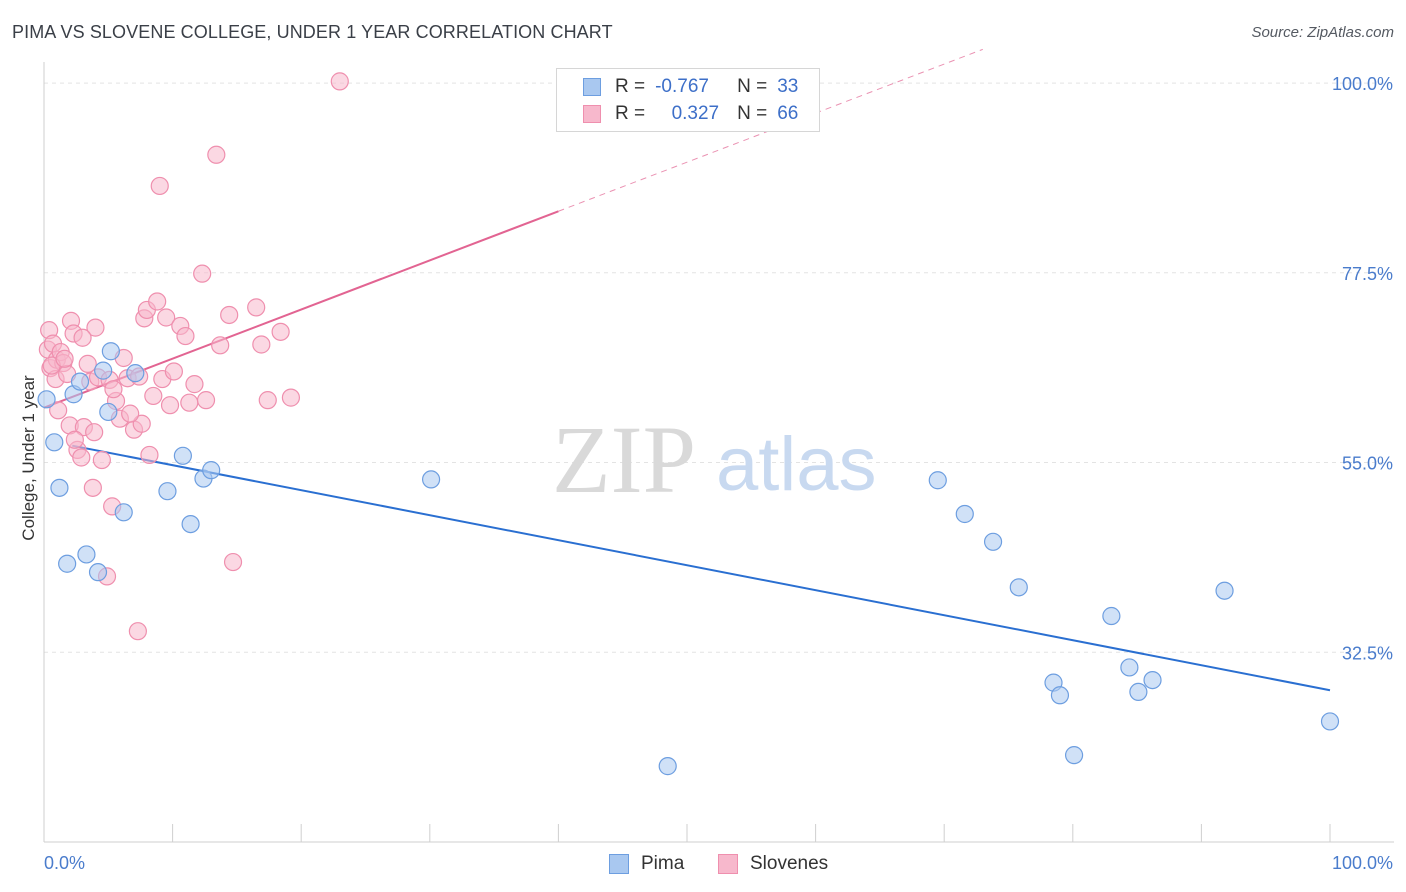 This screenshot has height=892, width=1406. What do you see at coordinates (682, 86) in the screenshot?
I see `pima-r-value: -0.767` at bounding box center [682, 86].